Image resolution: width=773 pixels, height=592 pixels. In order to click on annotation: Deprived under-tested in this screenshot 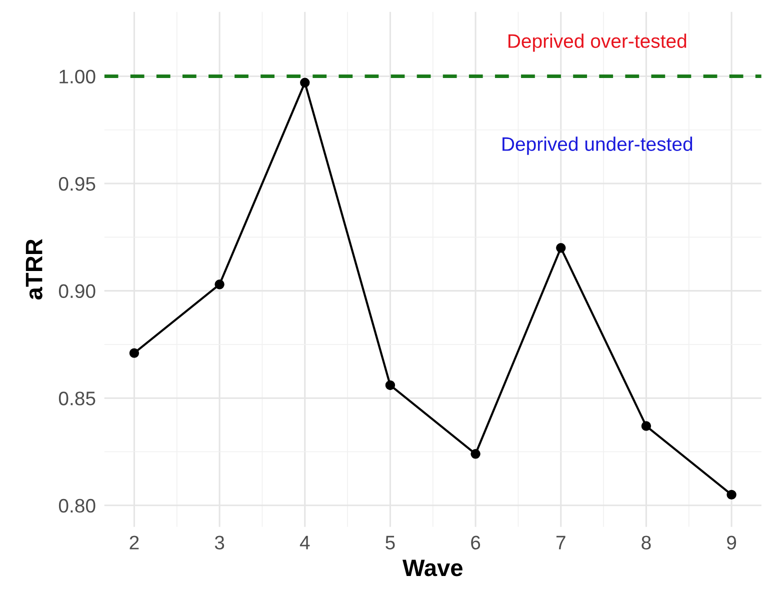, I will do `click(597, 145)`.